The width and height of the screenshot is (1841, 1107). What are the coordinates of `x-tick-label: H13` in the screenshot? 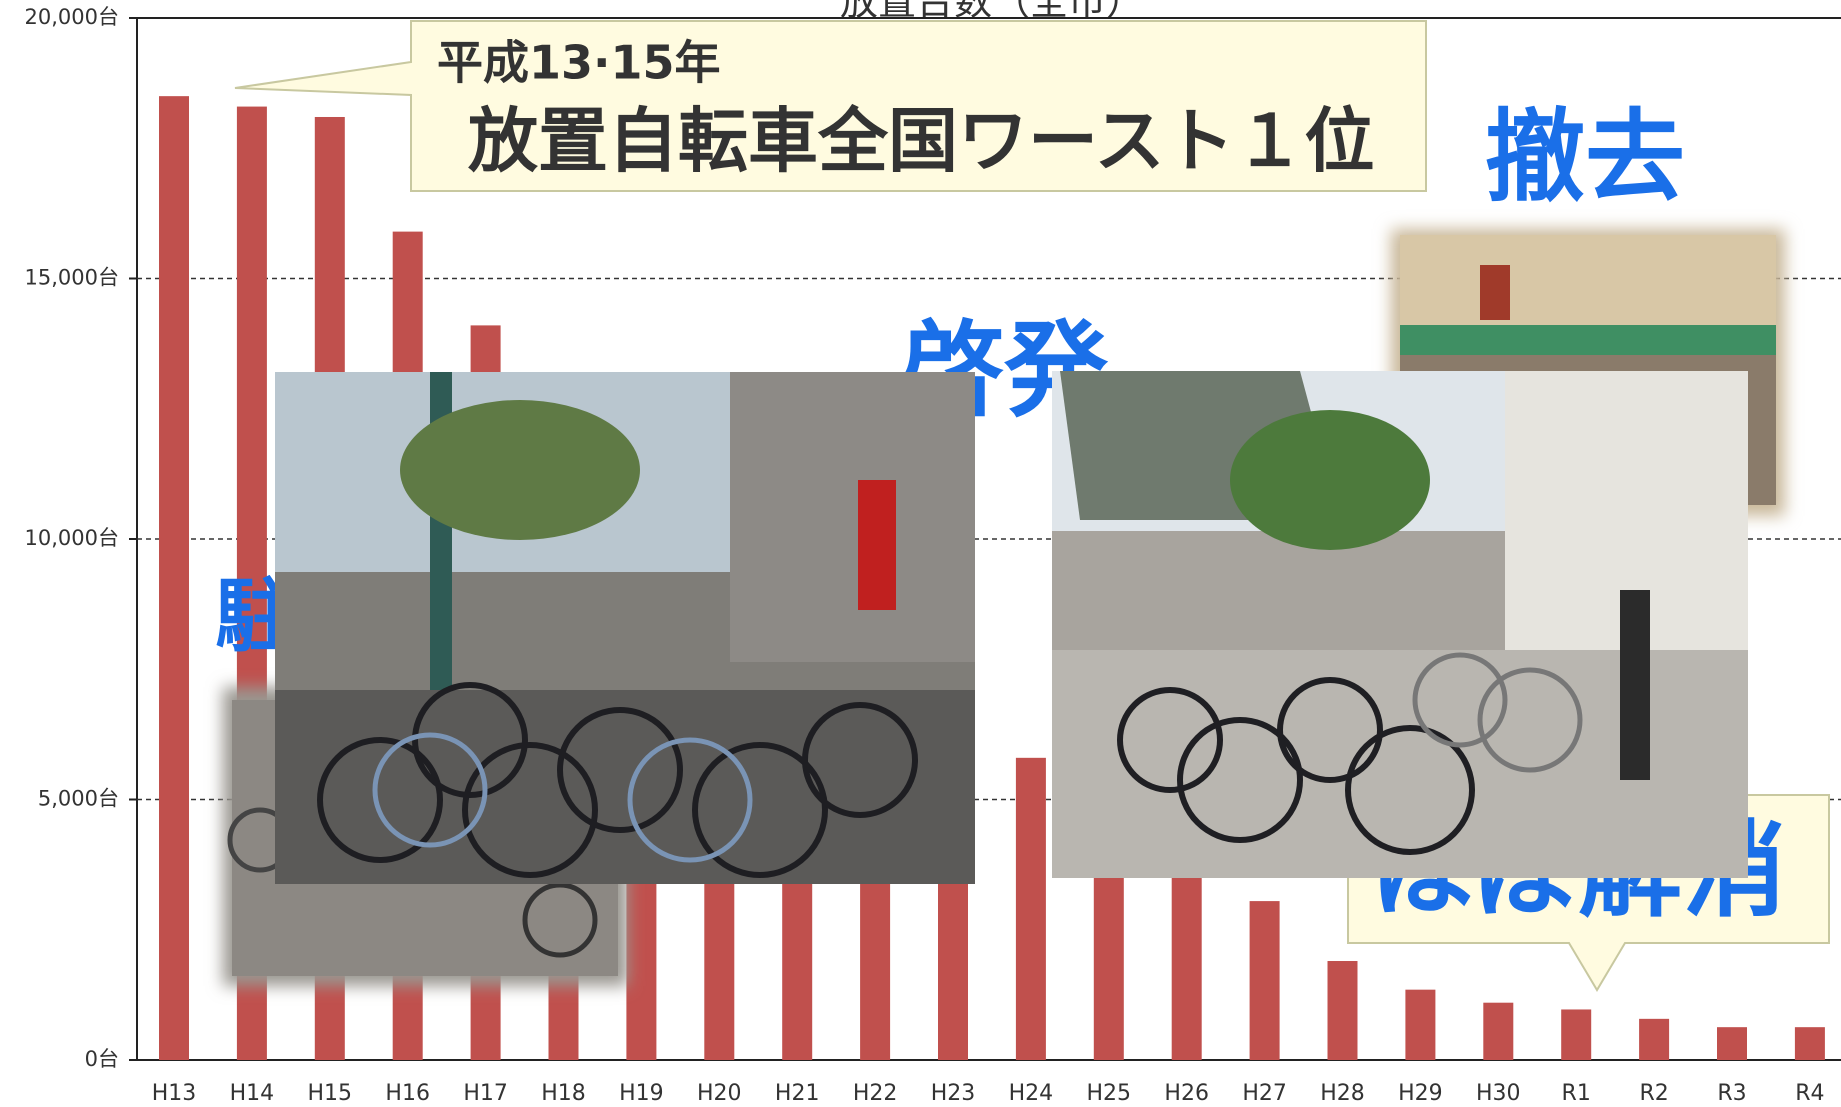 It's located at (174, 1093).